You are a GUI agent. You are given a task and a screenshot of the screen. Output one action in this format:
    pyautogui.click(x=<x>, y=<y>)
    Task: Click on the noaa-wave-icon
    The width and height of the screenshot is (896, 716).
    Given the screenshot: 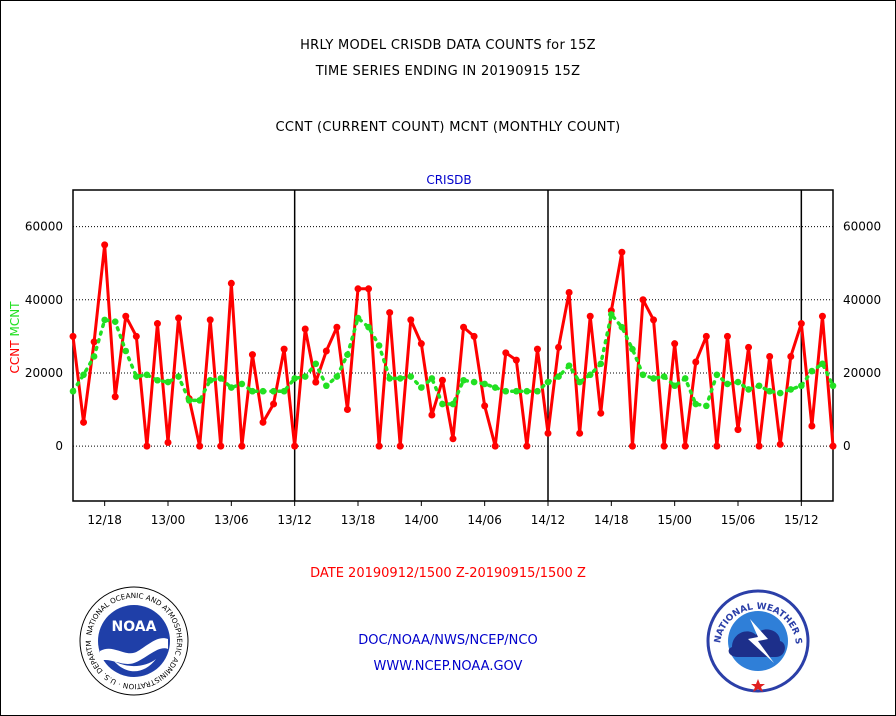 What is the action you would take?
    pyautogui.click(x=135, y=665)
    